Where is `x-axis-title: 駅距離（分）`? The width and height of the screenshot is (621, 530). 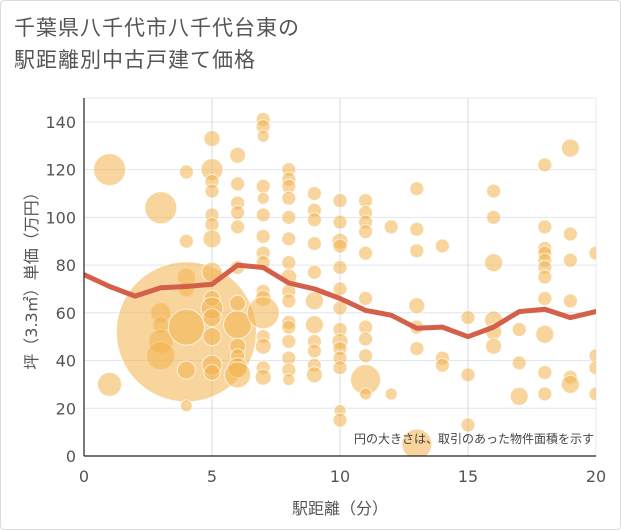
x-axis-title: 駅距離（分） is located at coordinates (340, 508).